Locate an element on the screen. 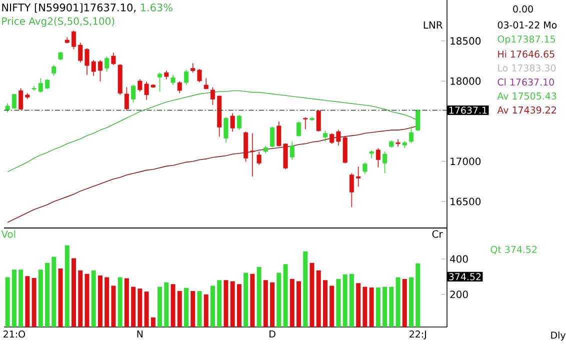  x-tick-label: 21:O is located at coordinates (14, 334).